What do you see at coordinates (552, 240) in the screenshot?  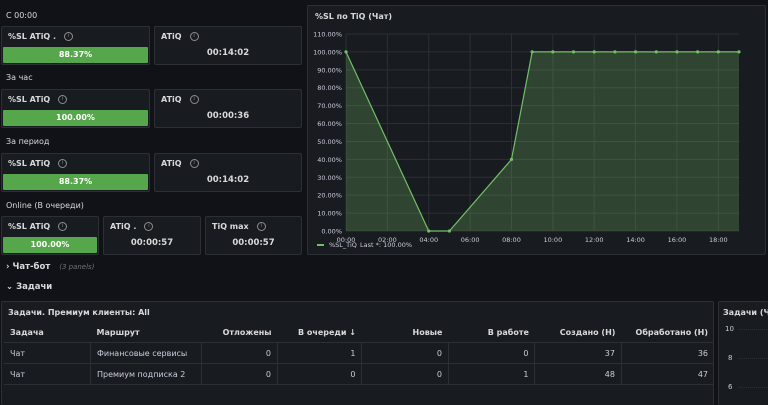 I see `x-tick-label: 10:00` at bounding box center [552, 240].